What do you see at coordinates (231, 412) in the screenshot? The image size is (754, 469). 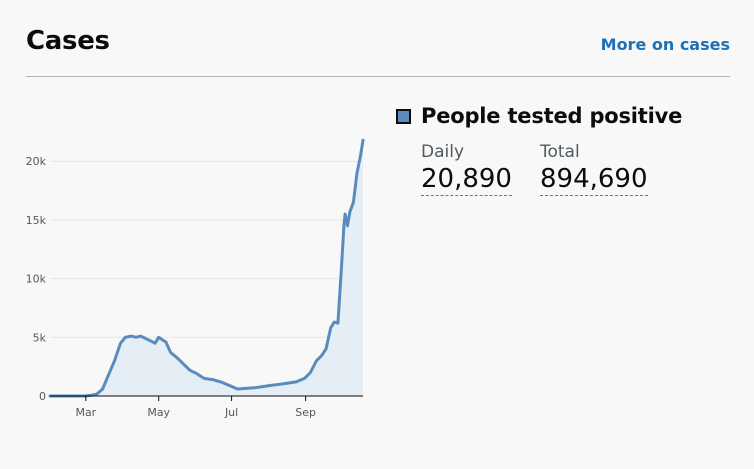 I see `x-tick-label: Jul` at bounding box center [231, 412].